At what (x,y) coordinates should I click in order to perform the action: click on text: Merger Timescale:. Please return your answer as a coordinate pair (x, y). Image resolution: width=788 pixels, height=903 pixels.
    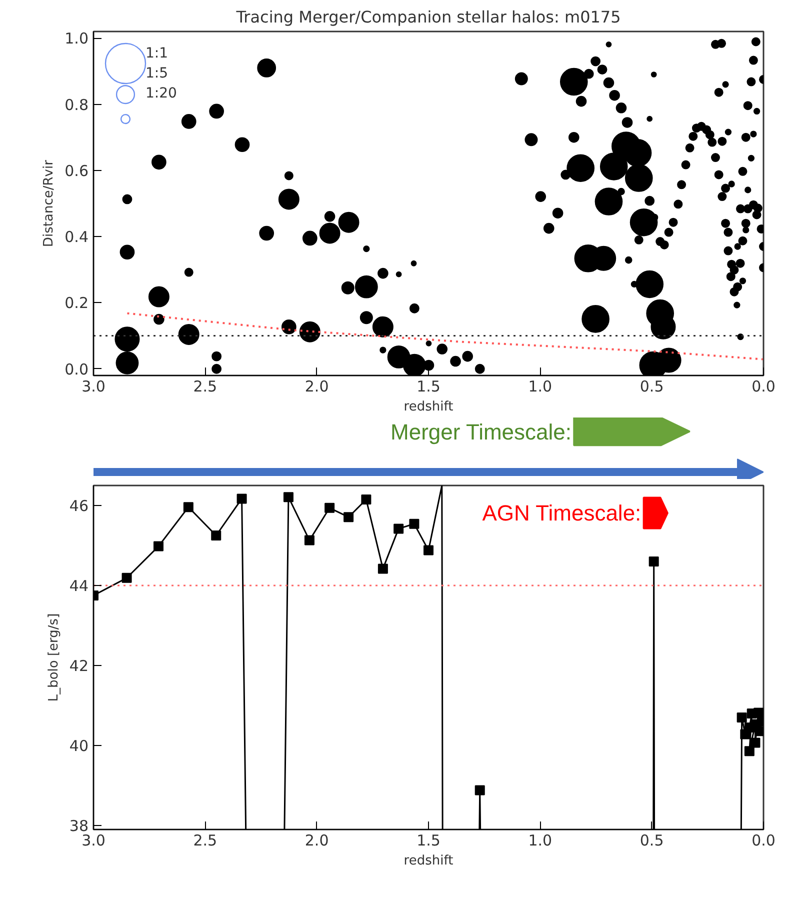
    Looking at the image, I should click on (481, 431).